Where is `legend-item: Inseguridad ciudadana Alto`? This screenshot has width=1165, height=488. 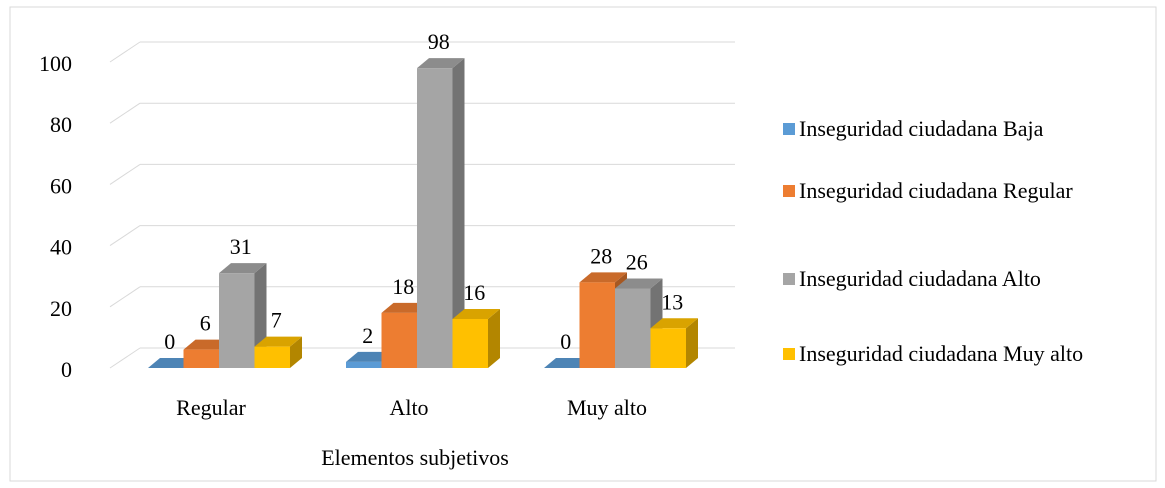 legend-item: Inseguridad ciudadana Alto is located at coordinates (963, 279).